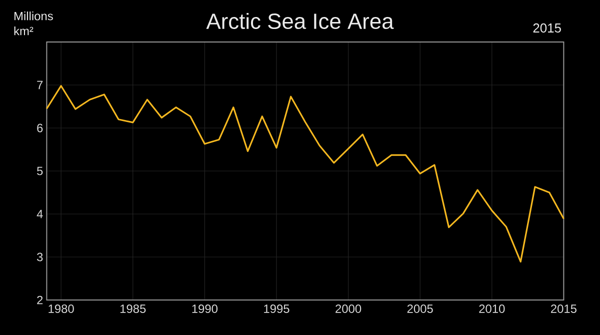 This screenshot has height=335, width=600. Describe the element at coordinates (492, 308) in the screenshot. I see `x-tick-label: 2010` at that location.